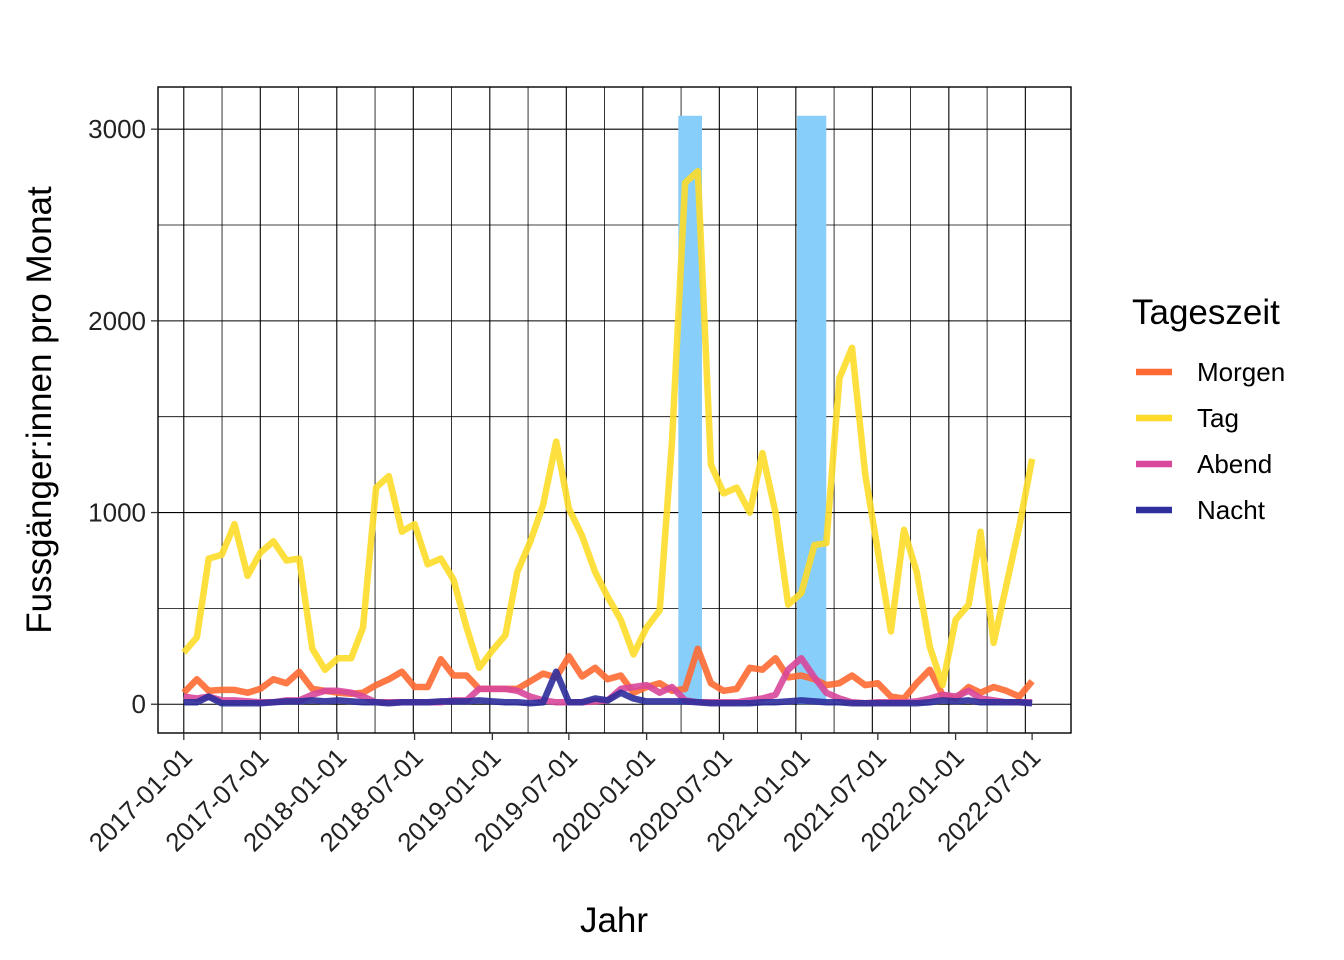 This screenshot has width=1344, height=960. What do you see at coordinates (123, 416) in the screenshot?
I see `y-ticks: 0 1000 2000 3000` at bounding box center [123, 416].